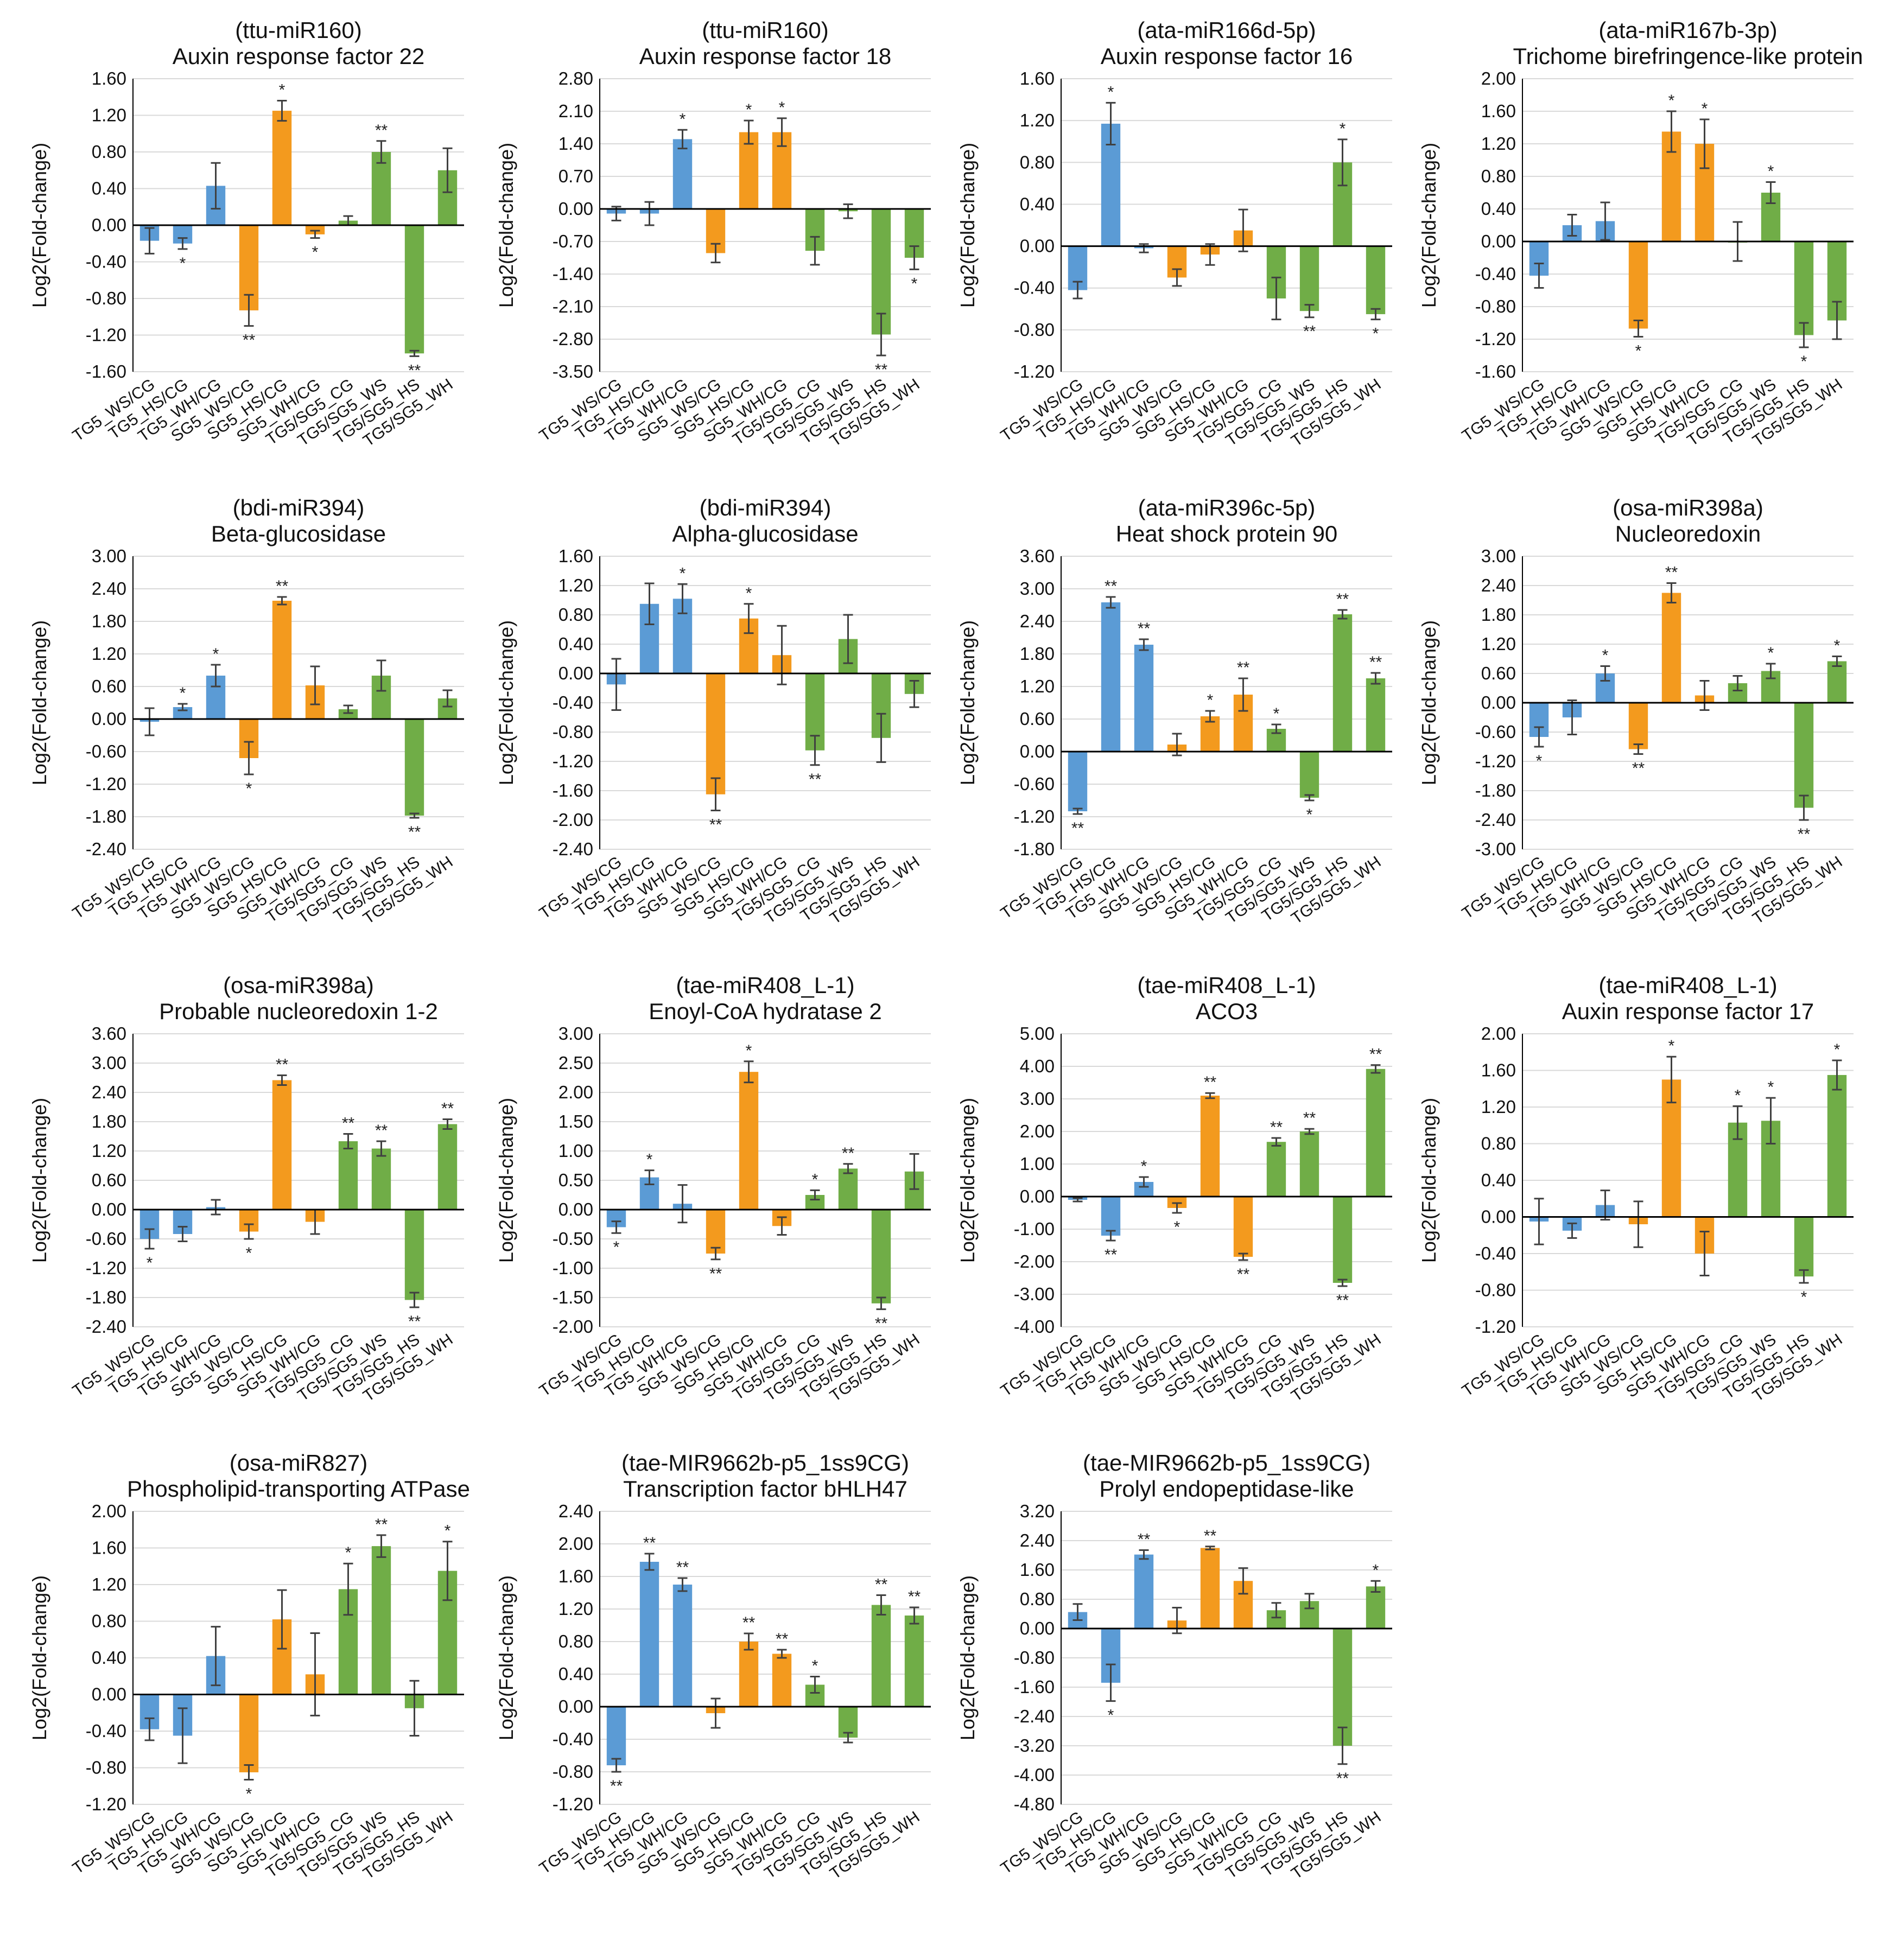  Describe the element at coordinates (765, 1011) in the screenshot. I see `chart-gene-title: Enoyl-CoA hydratase 2` at that location.